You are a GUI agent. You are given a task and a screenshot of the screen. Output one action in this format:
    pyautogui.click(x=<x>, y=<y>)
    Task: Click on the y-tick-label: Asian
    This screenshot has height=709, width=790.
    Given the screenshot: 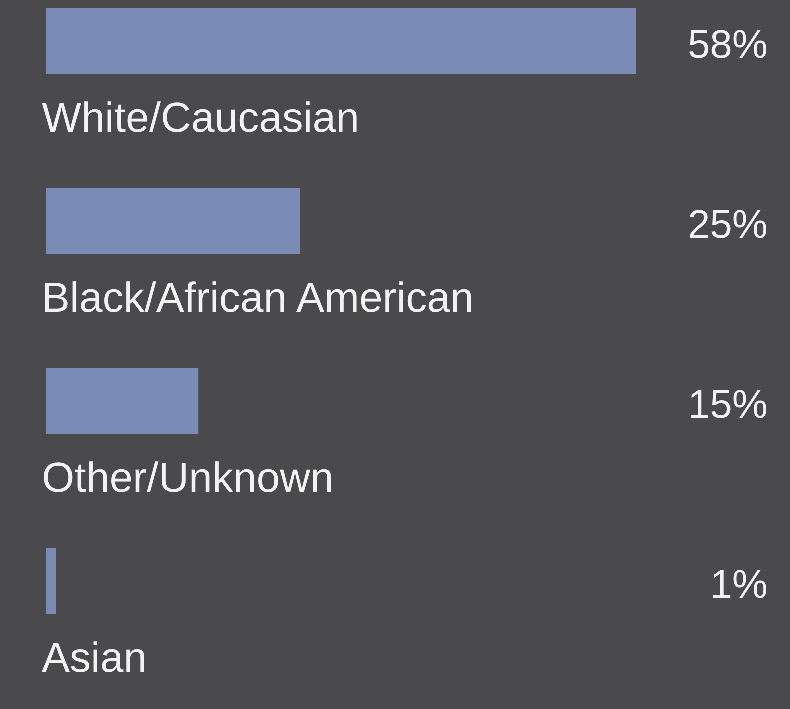 What is the action you would take?
    pyautogui.click(x=95, y=657)
    